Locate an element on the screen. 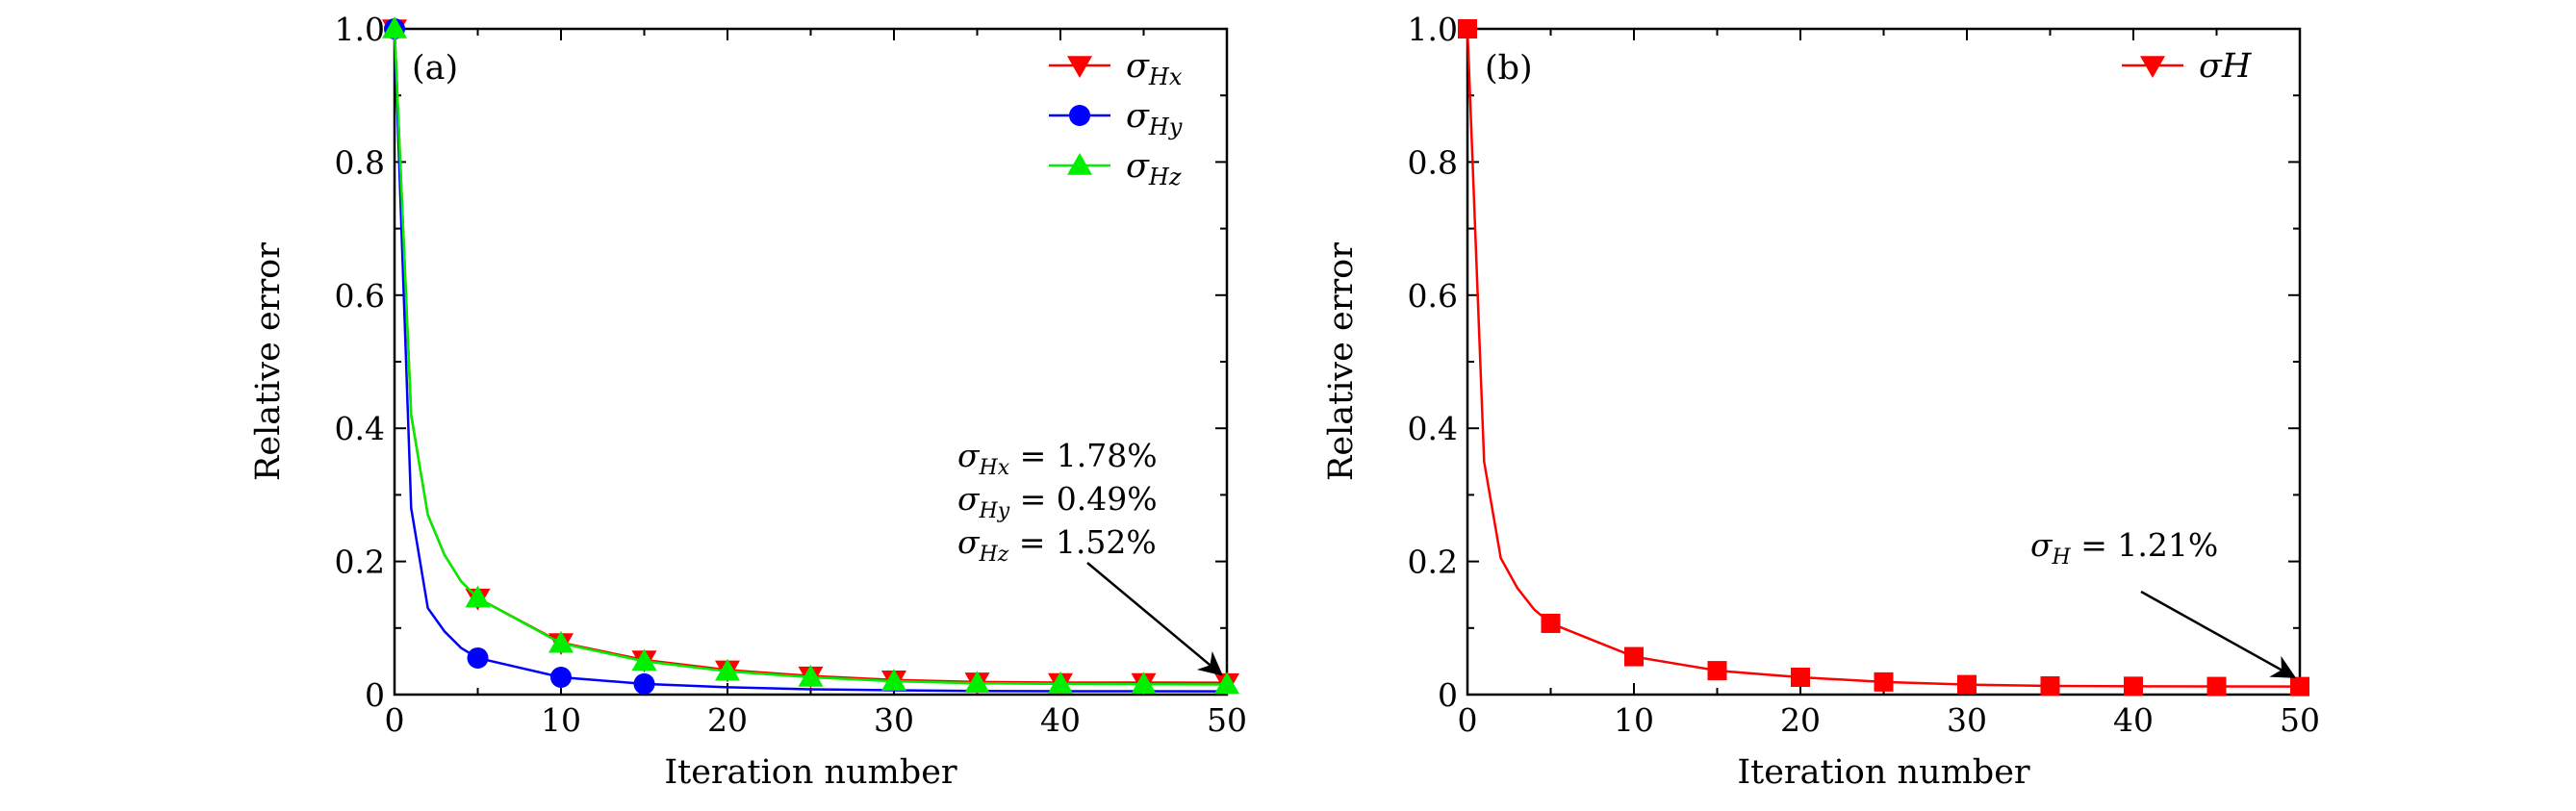 The height and width of the screenshot is (811, 2576). annotation-text: σHy = 0.49% is located at coordinates (1057, 501).